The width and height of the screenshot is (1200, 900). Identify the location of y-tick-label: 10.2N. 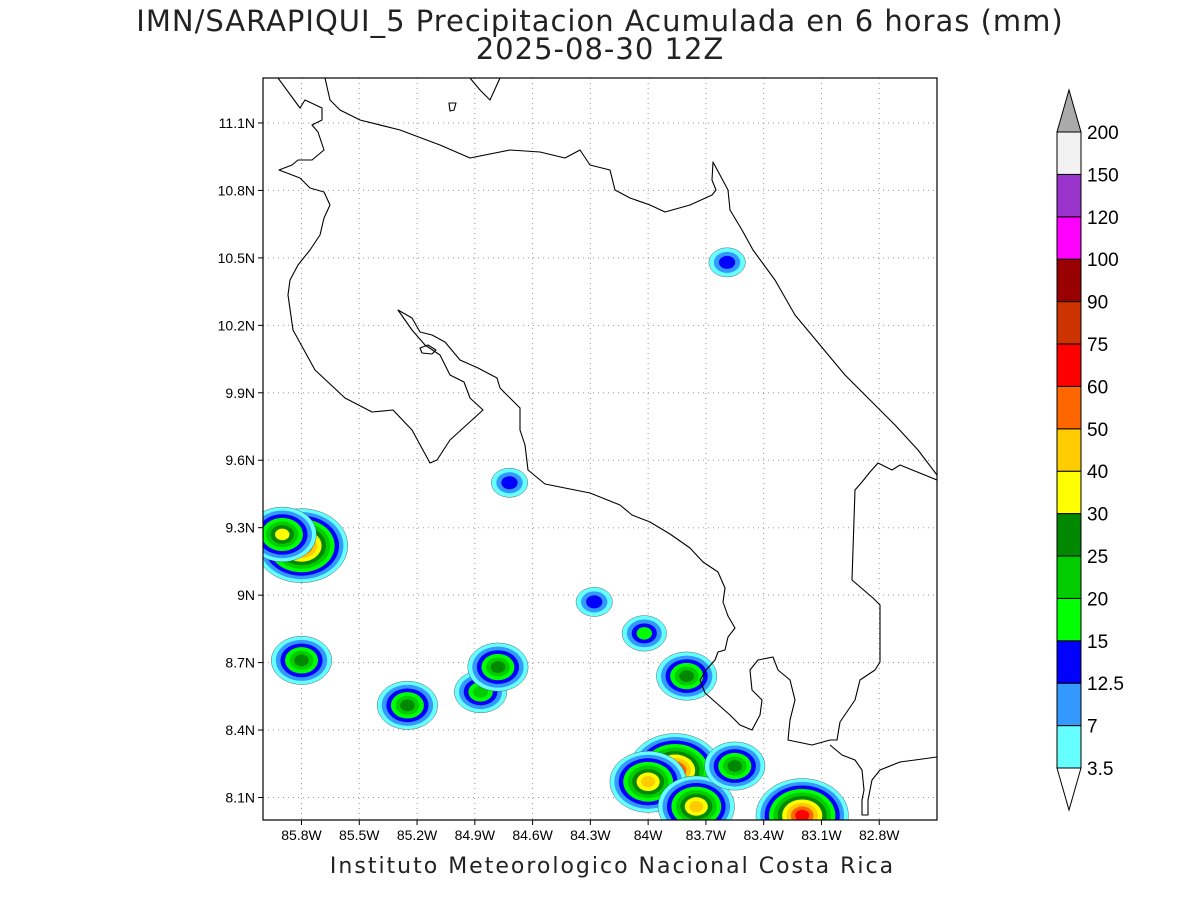
(236, 325).